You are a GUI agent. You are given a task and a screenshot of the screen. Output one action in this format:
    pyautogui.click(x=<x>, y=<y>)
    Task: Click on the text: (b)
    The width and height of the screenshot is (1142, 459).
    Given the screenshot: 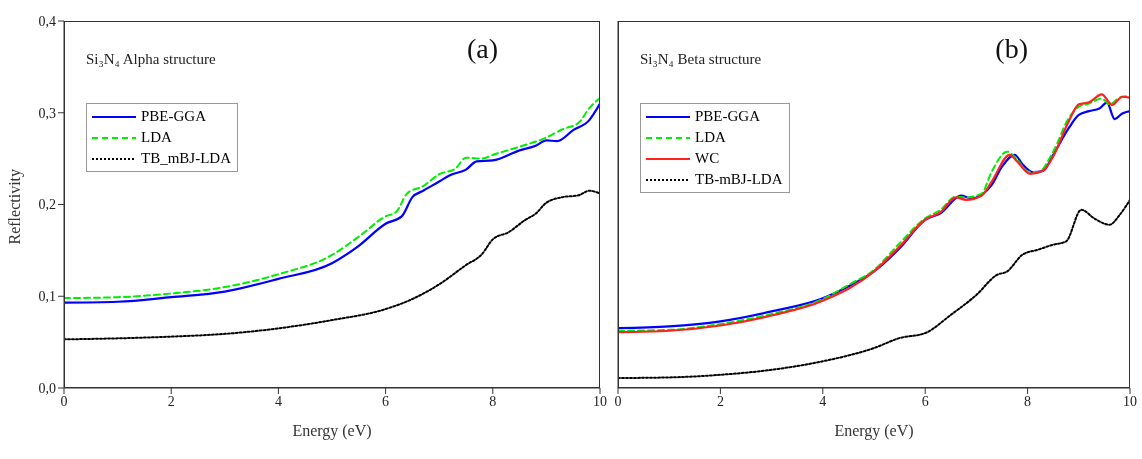 What is the action you would take?
    pyautogui.click(x=1011, y=49)
    